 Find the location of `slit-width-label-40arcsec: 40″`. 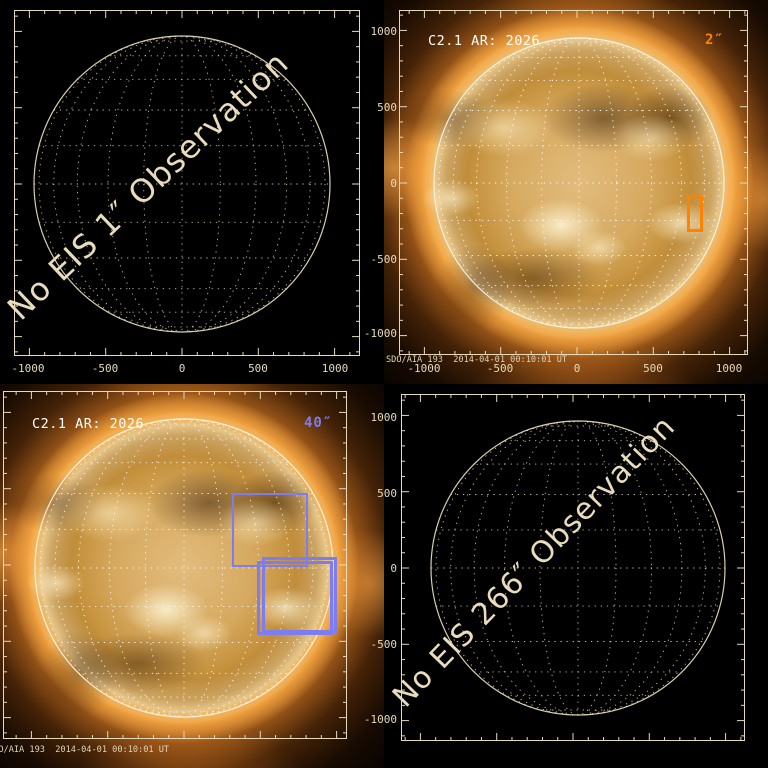

slit-width-label-40arcsec: 40″ is located at coordinates (318, 423).